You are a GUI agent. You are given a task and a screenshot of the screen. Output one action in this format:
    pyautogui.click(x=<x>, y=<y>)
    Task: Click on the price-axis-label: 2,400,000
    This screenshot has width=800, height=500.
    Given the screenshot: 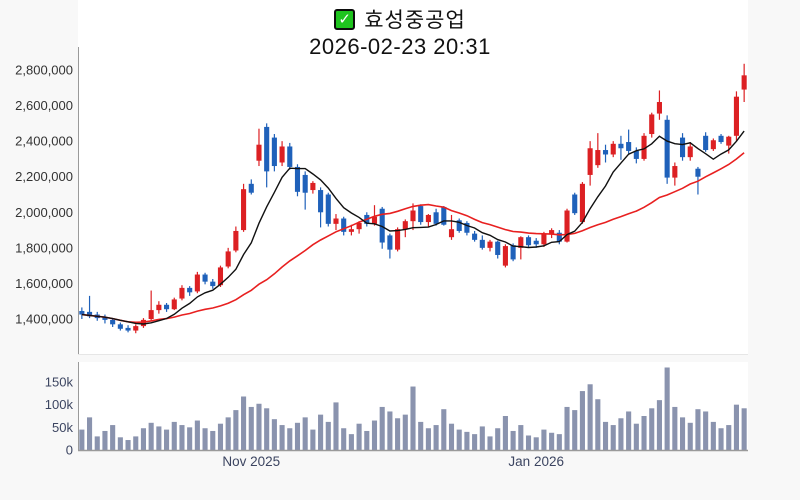 What is the action you would take?
    pyautogui.click(x=44, y=141)
    